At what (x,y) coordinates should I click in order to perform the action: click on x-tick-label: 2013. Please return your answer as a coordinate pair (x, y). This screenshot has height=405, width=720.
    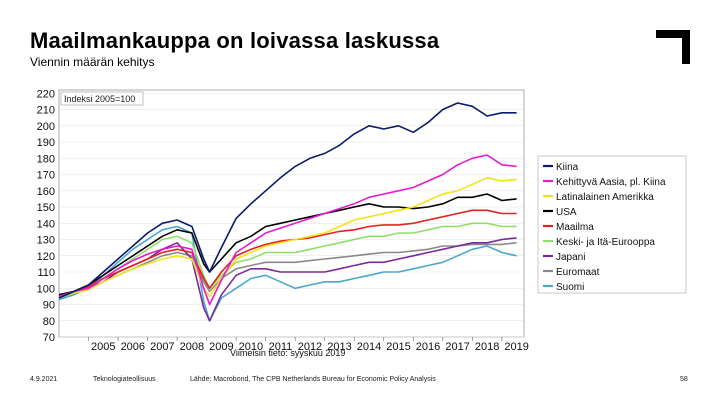
    Looking at the image, I should click on (339, 347).